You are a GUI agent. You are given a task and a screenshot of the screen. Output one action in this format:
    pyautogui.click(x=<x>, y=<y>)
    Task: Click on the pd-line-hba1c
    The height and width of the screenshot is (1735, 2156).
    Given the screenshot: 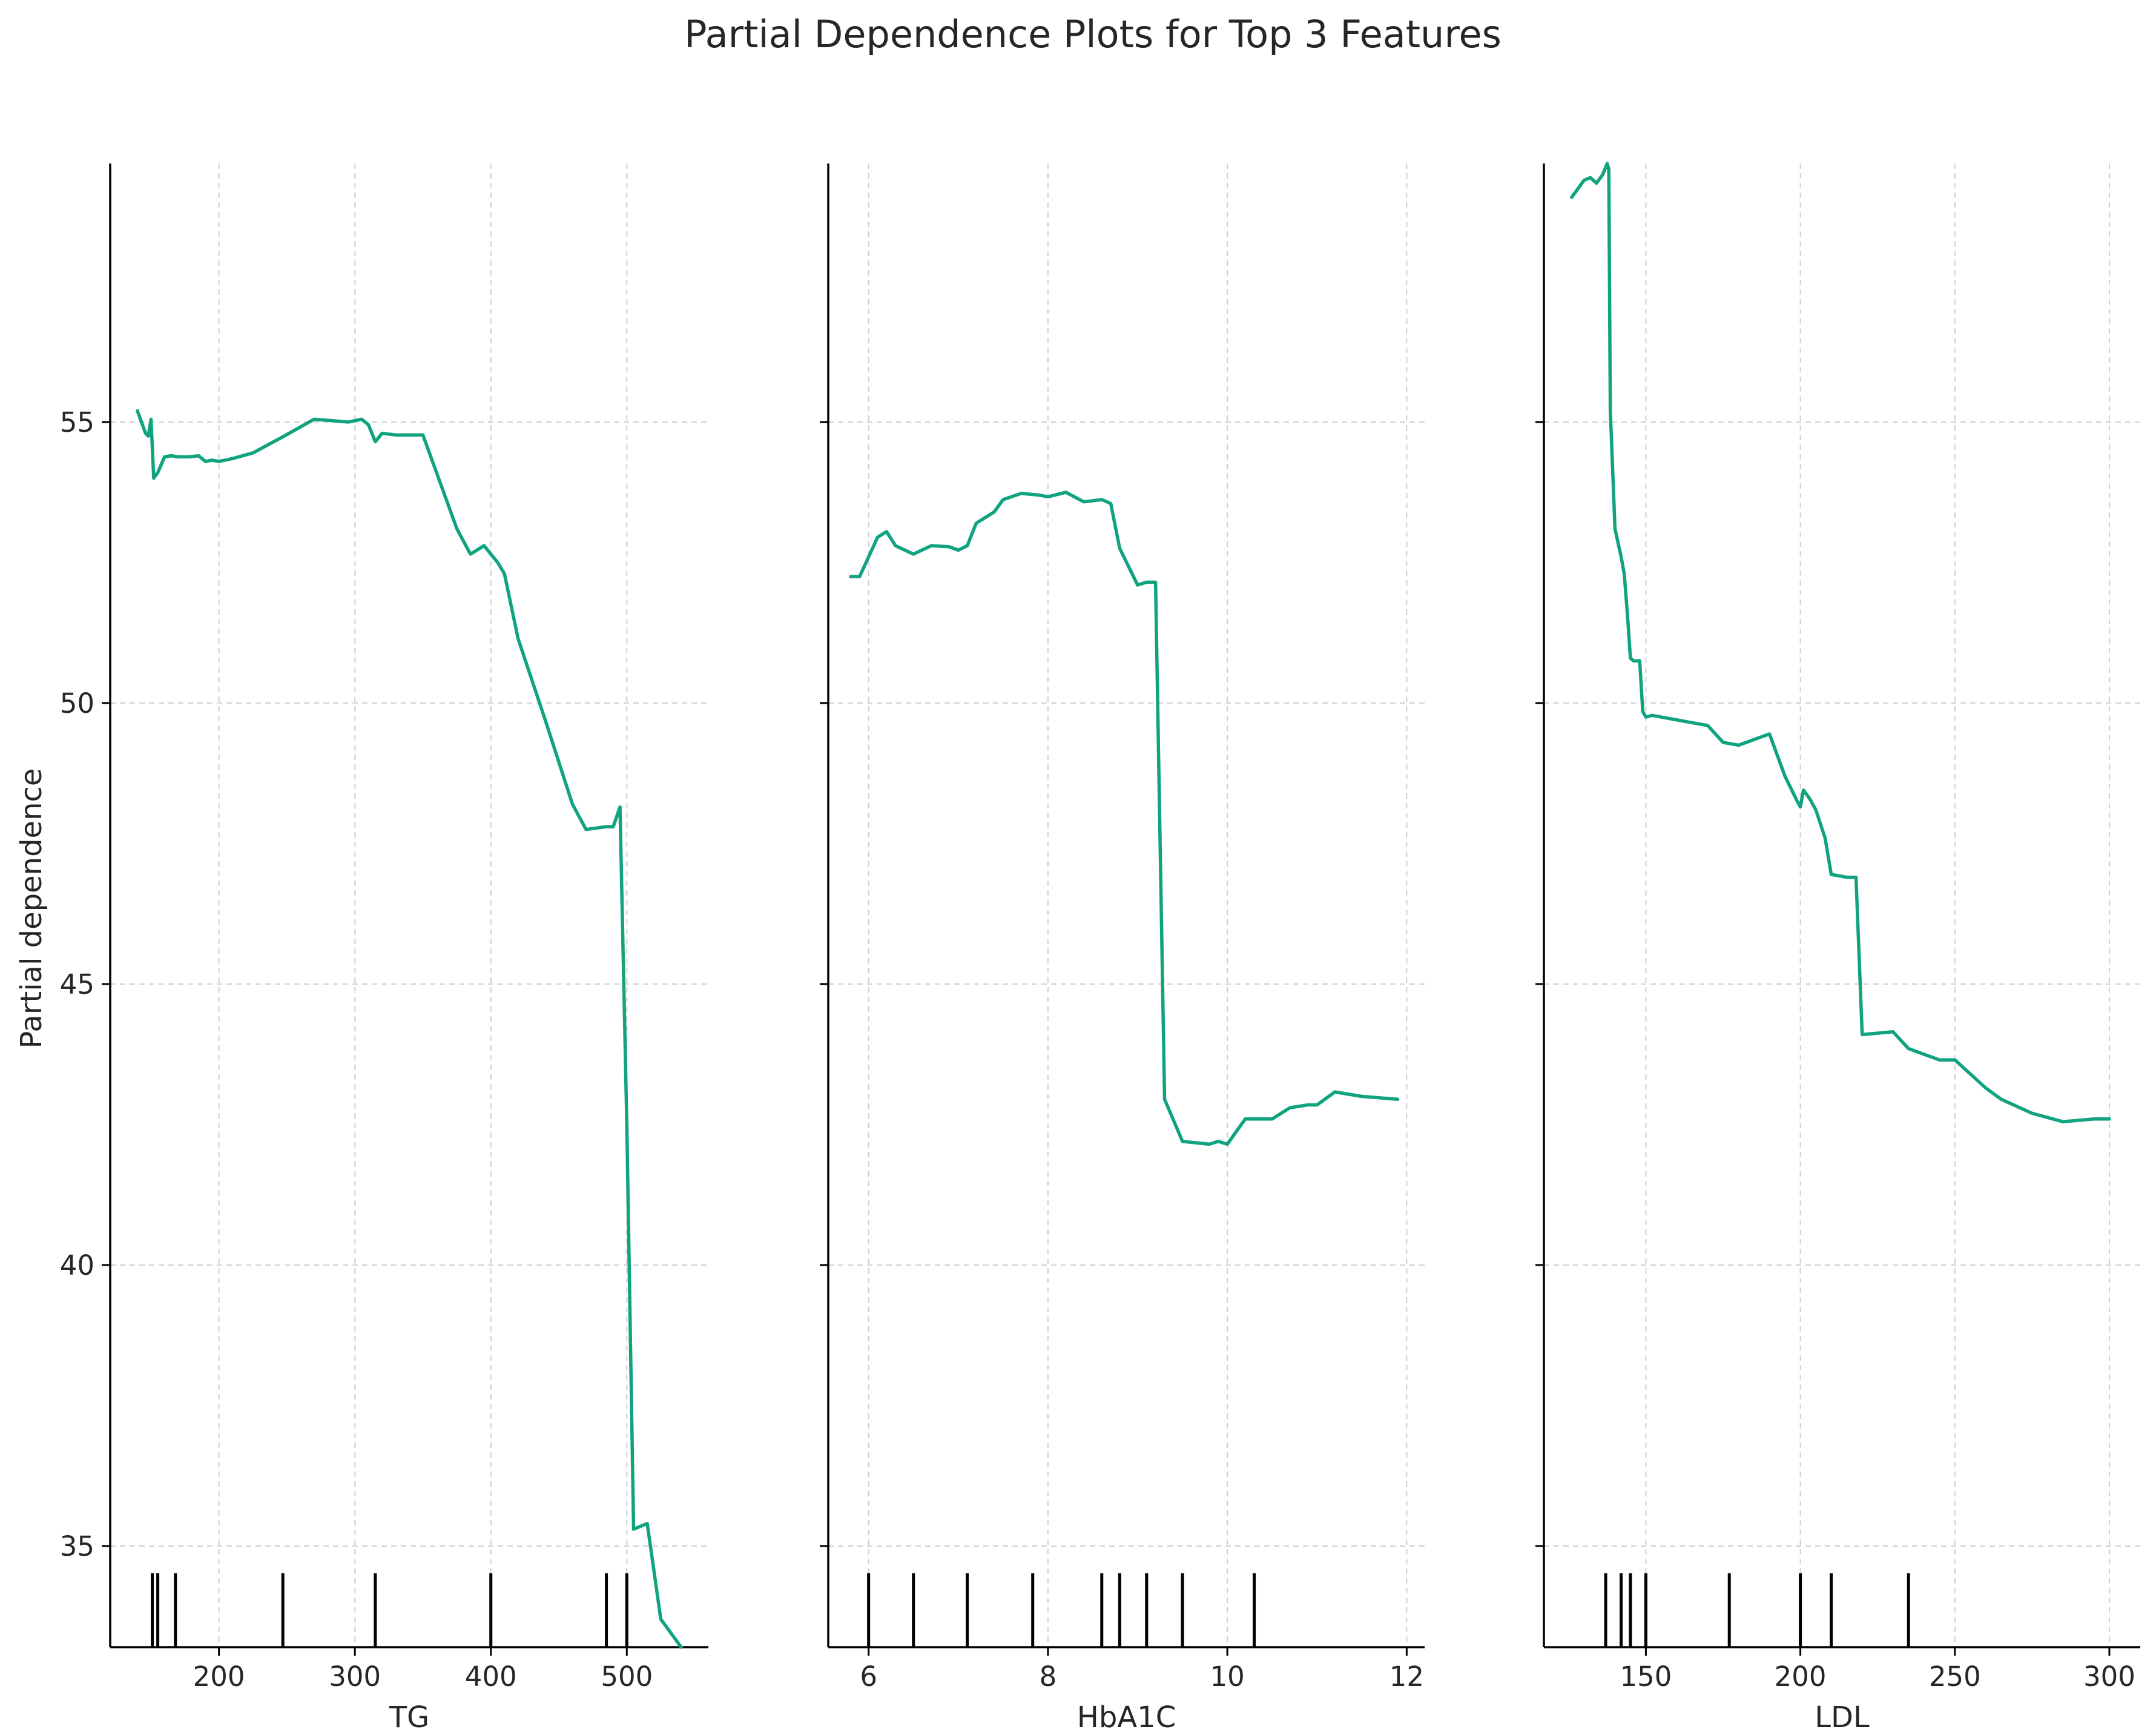 What is the action you would take?
    pyautogui.click(x=1124, y=819)
    